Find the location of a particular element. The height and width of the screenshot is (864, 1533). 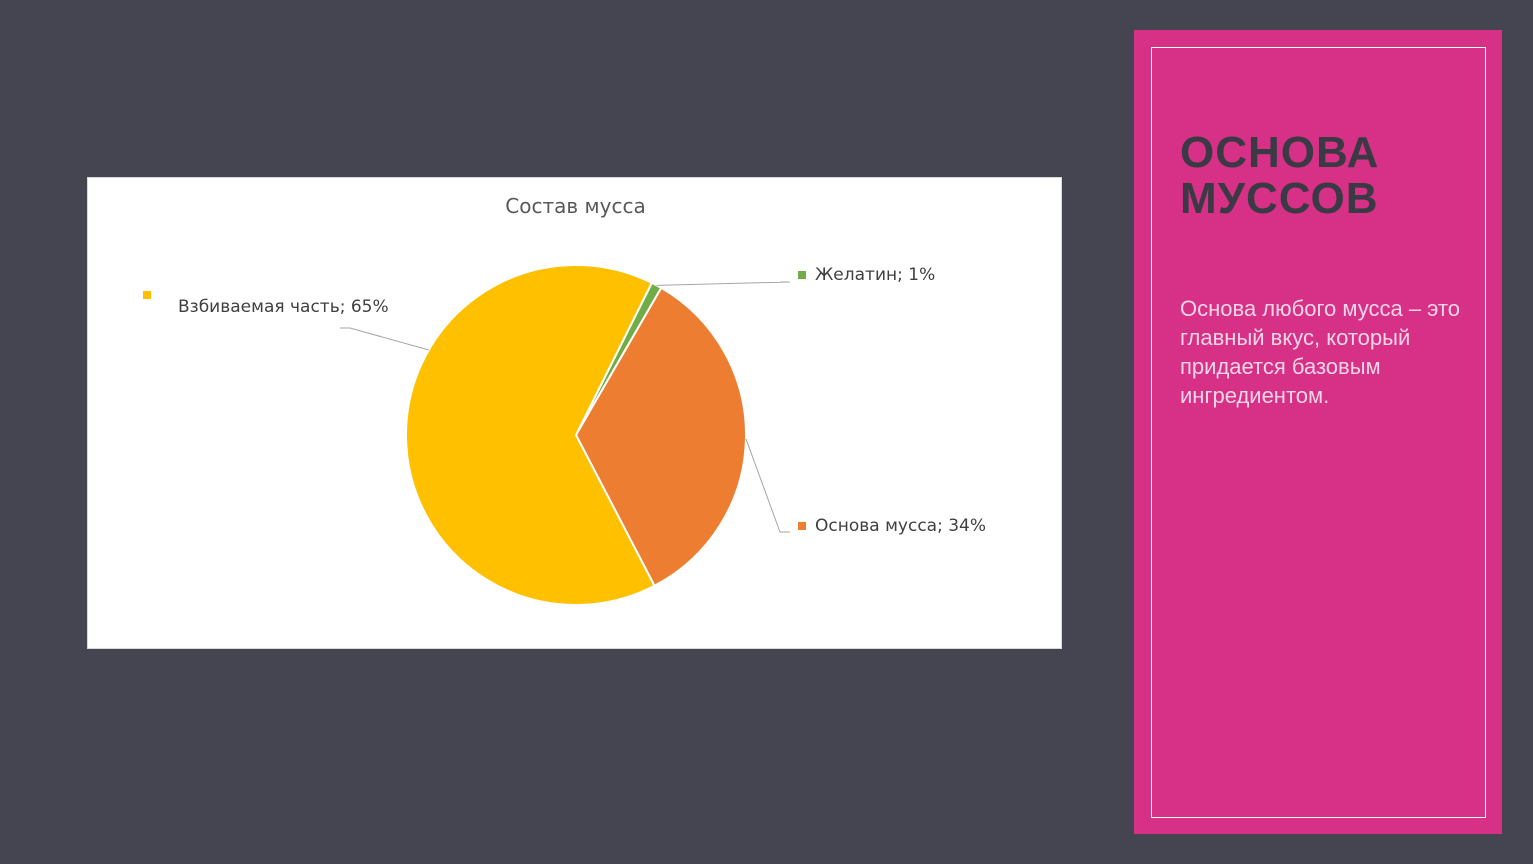

label-swatch-base is located at coordinates (802, 526).